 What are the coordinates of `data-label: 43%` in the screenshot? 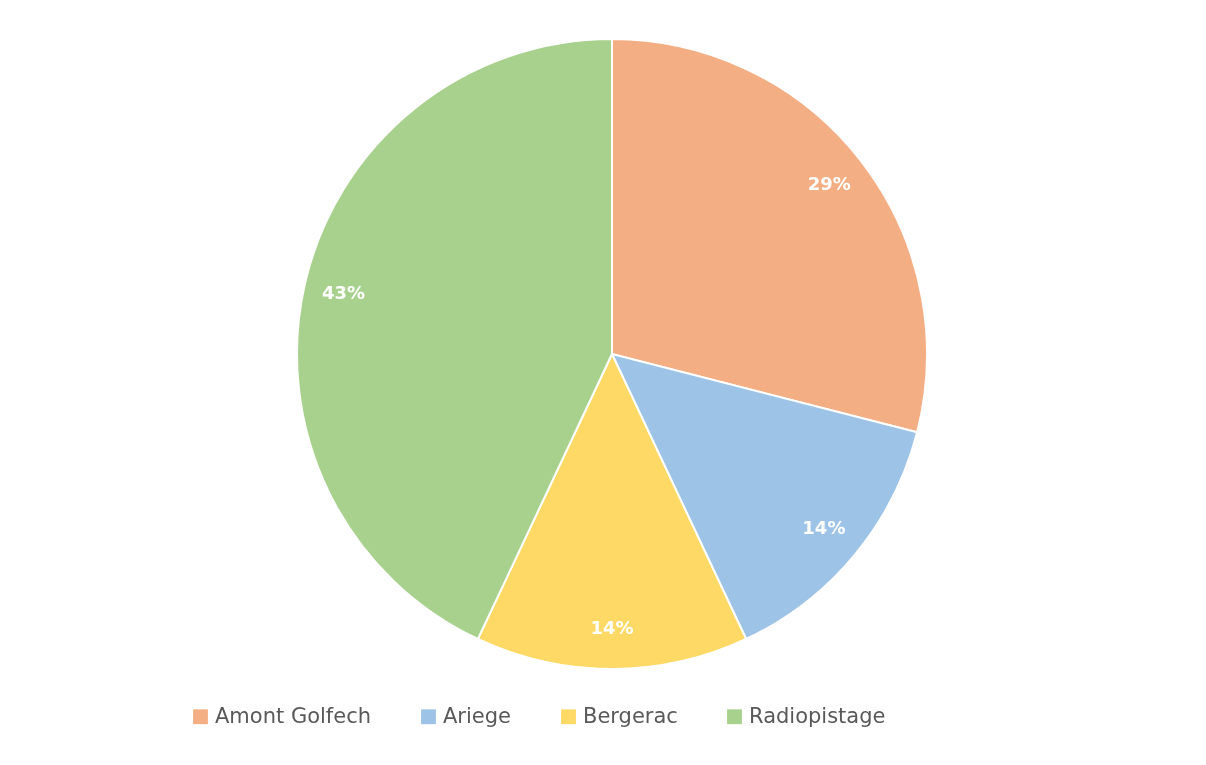 It's located at (344, 293).